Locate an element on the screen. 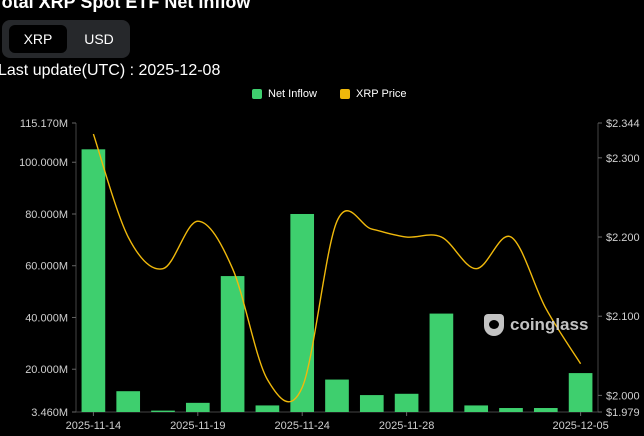 The height and width of the screenshot is (436, 644). x-tick-label: 2025-11-14 is located at coordinates (93, 426).